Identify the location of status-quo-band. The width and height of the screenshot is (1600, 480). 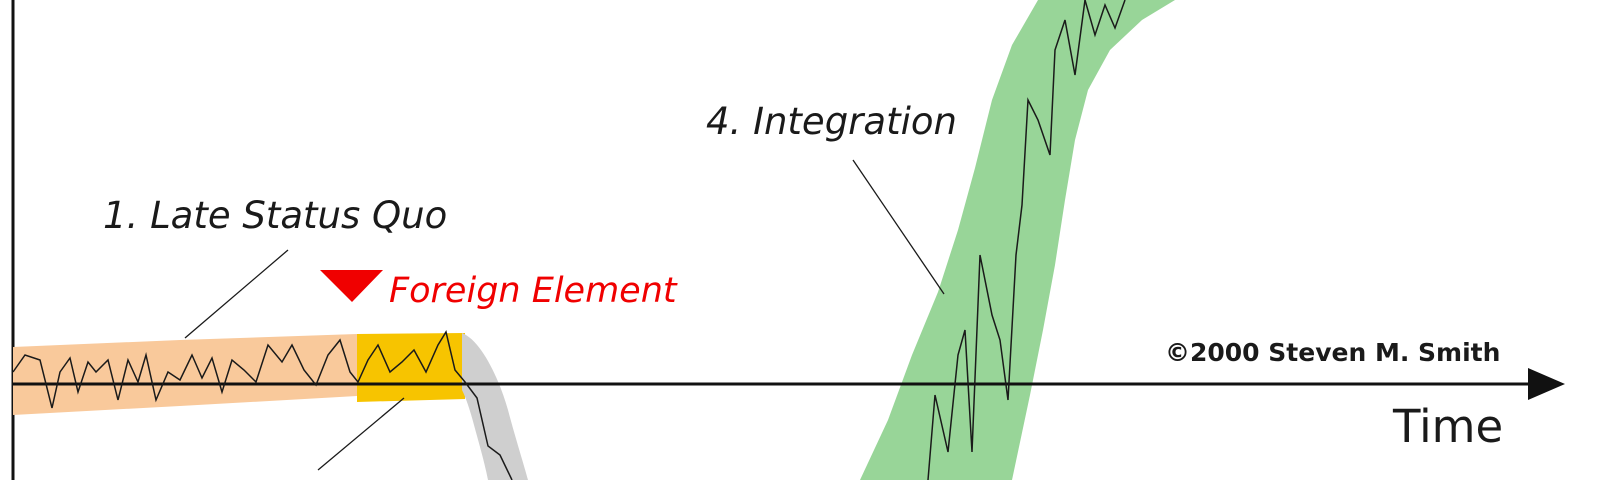
(185, 374).